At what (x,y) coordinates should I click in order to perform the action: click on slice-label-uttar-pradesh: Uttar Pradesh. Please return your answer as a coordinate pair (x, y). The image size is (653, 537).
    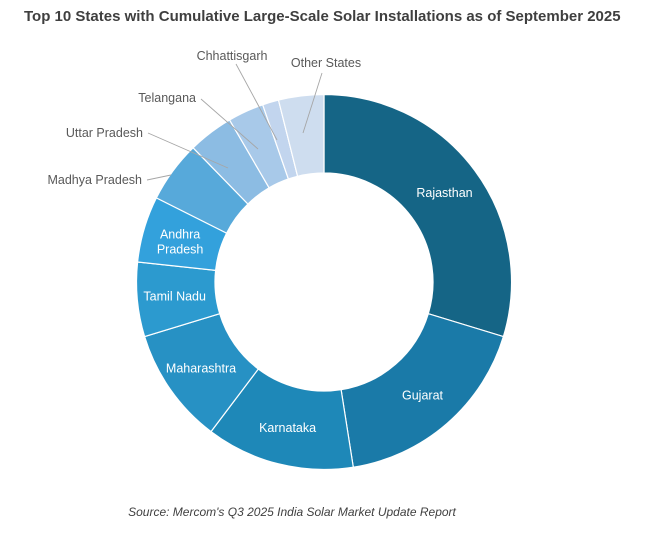
    Looking at the image, I should click on (104, 133).